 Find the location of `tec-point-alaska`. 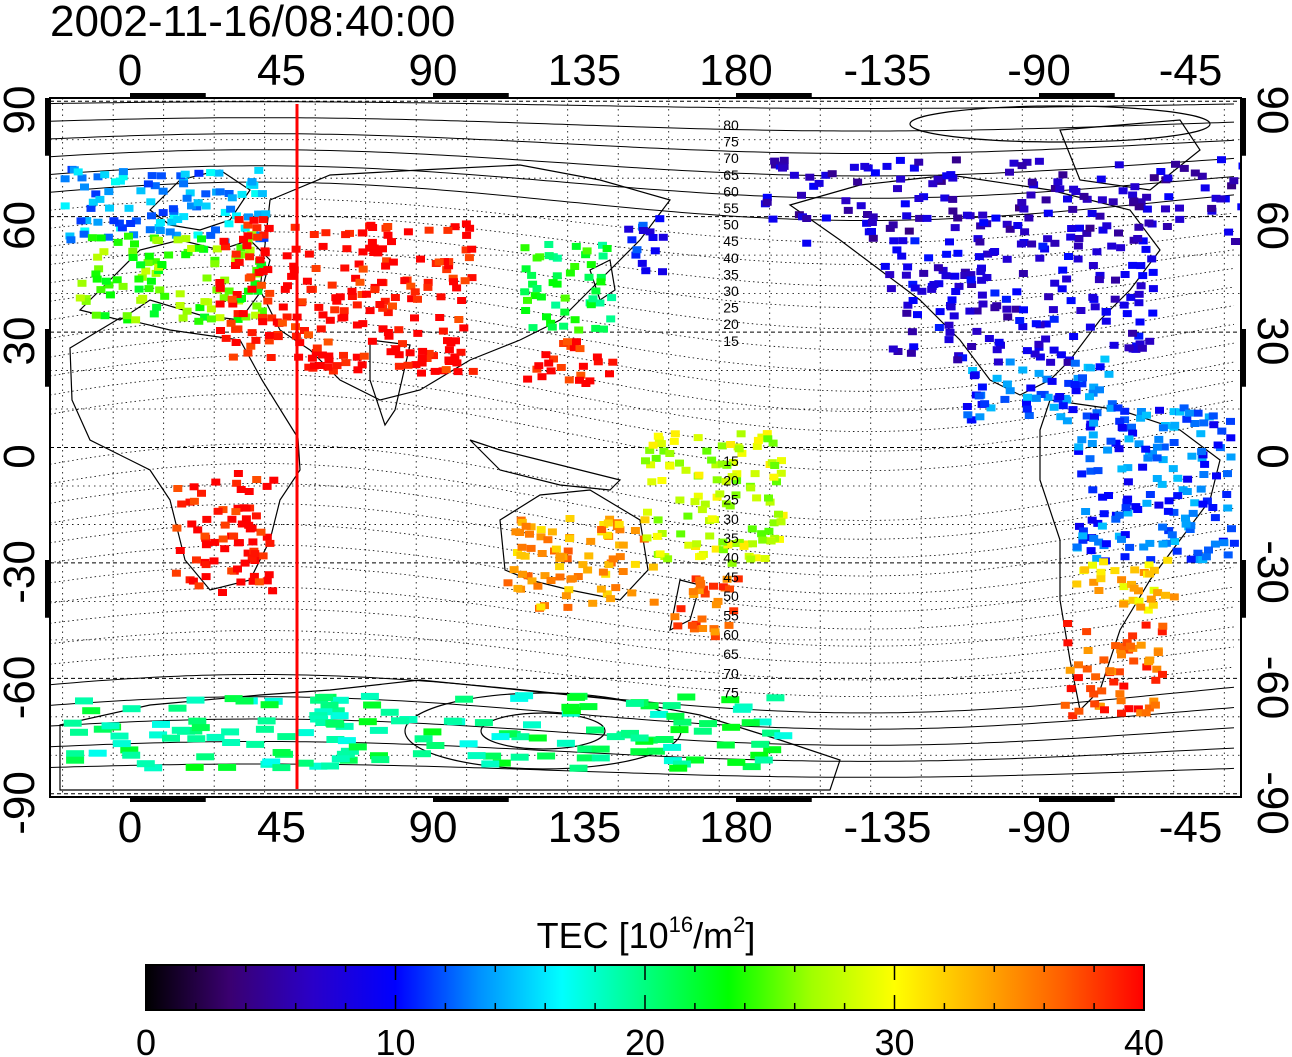

tec-point-alaska is located at coordinates (642, 263).